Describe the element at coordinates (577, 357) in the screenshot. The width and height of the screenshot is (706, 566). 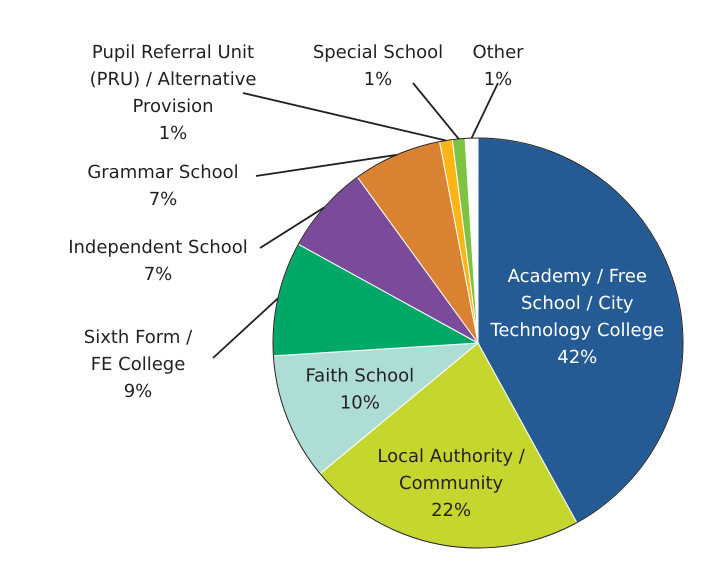
I see `data-label: 42%` at that location.